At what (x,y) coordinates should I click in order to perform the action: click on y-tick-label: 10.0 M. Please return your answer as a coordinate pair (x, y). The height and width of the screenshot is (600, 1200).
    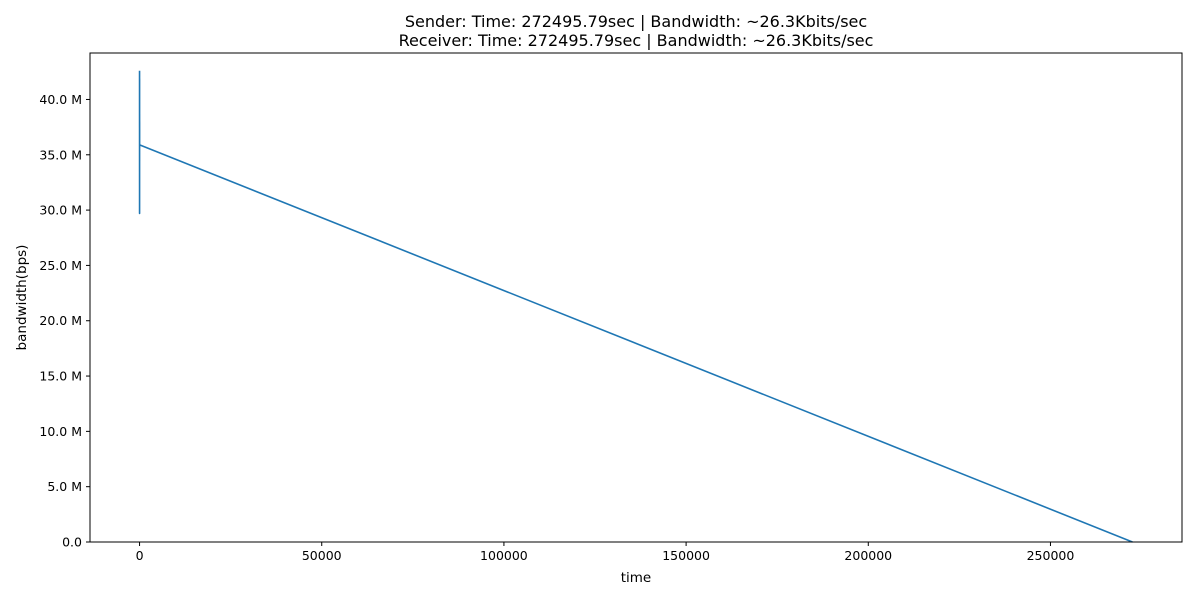
    Looking at the image, I should click on (60, 431).